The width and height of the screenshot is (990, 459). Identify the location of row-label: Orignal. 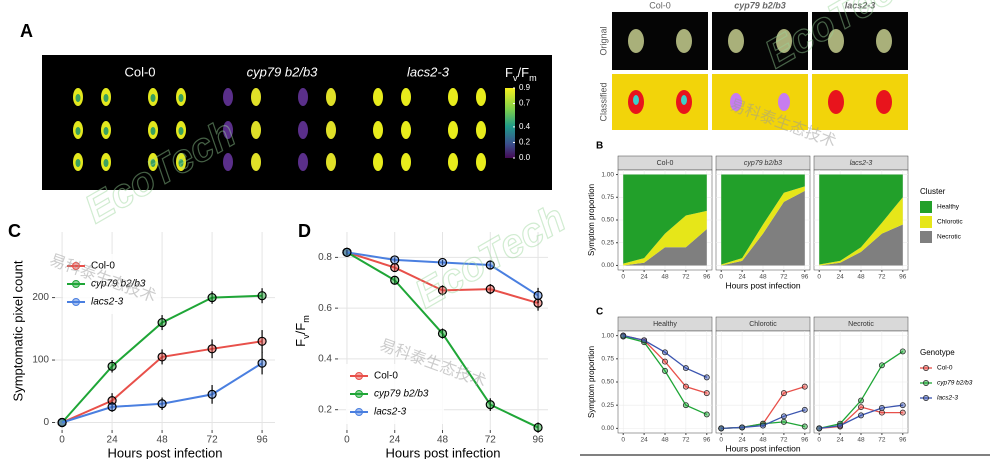
(603, 40).